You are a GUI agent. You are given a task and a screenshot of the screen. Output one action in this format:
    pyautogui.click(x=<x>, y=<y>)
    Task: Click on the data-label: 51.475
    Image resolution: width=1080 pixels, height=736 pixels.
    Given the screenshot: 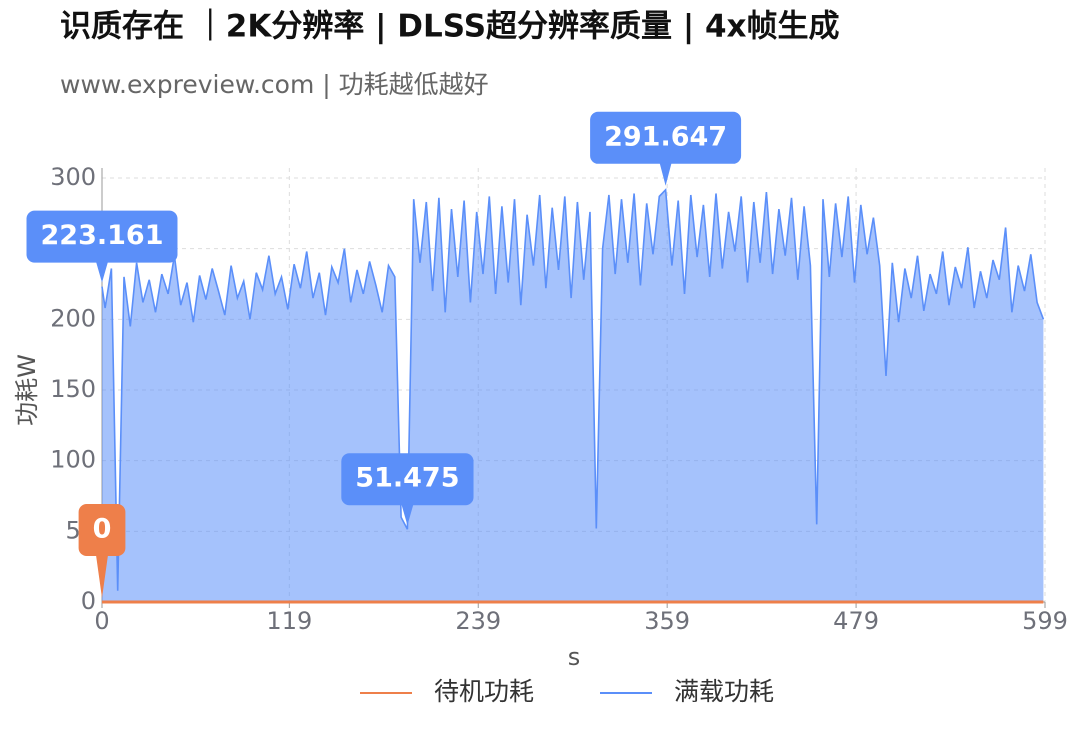 What is the action you would take?
    pyautogui.click(x=407, y=478)
    